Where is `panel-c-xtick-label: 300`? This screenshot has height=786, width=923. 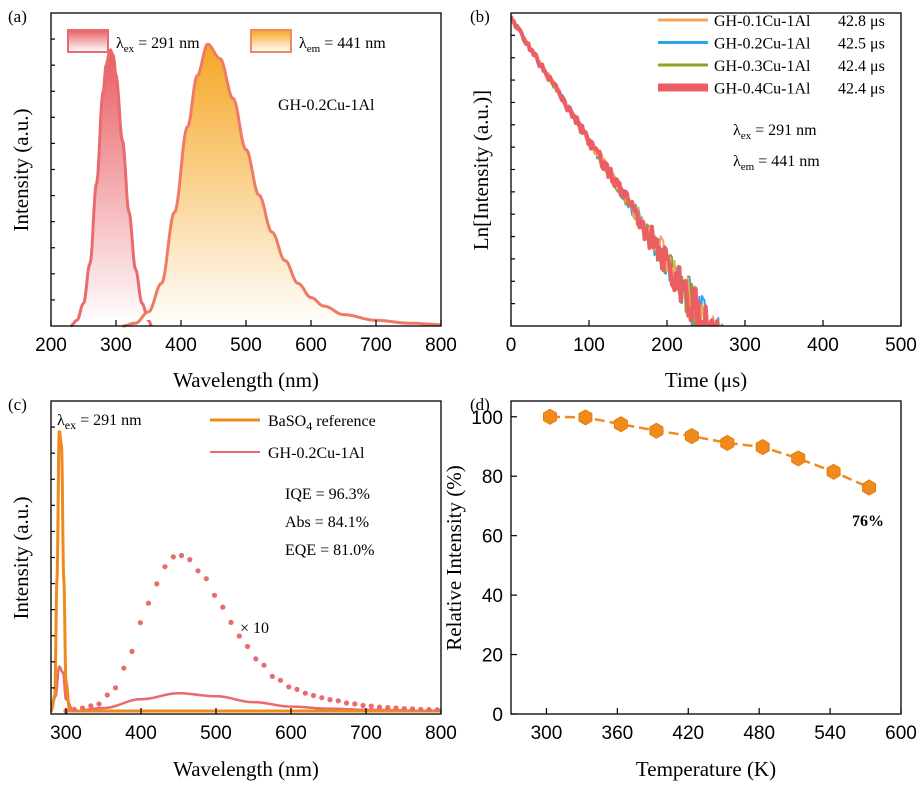
panel-c-xtick-label: 300 is located at coordinates (66, 733).